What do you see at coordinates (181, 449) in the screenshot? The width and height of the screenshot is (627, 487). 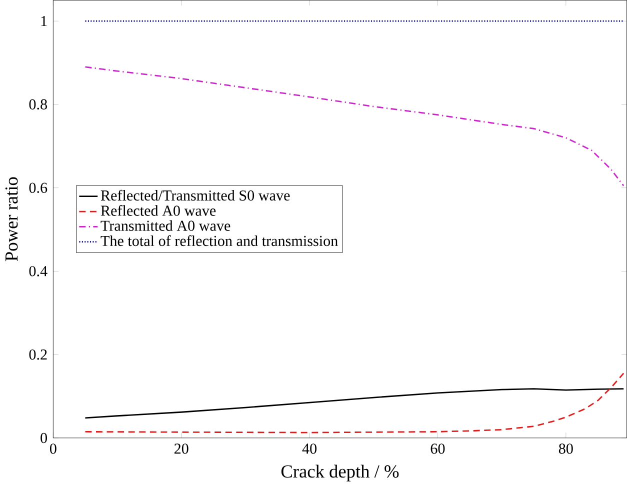 I see `x-tick-label: 20` at bounding box center [181, 449].